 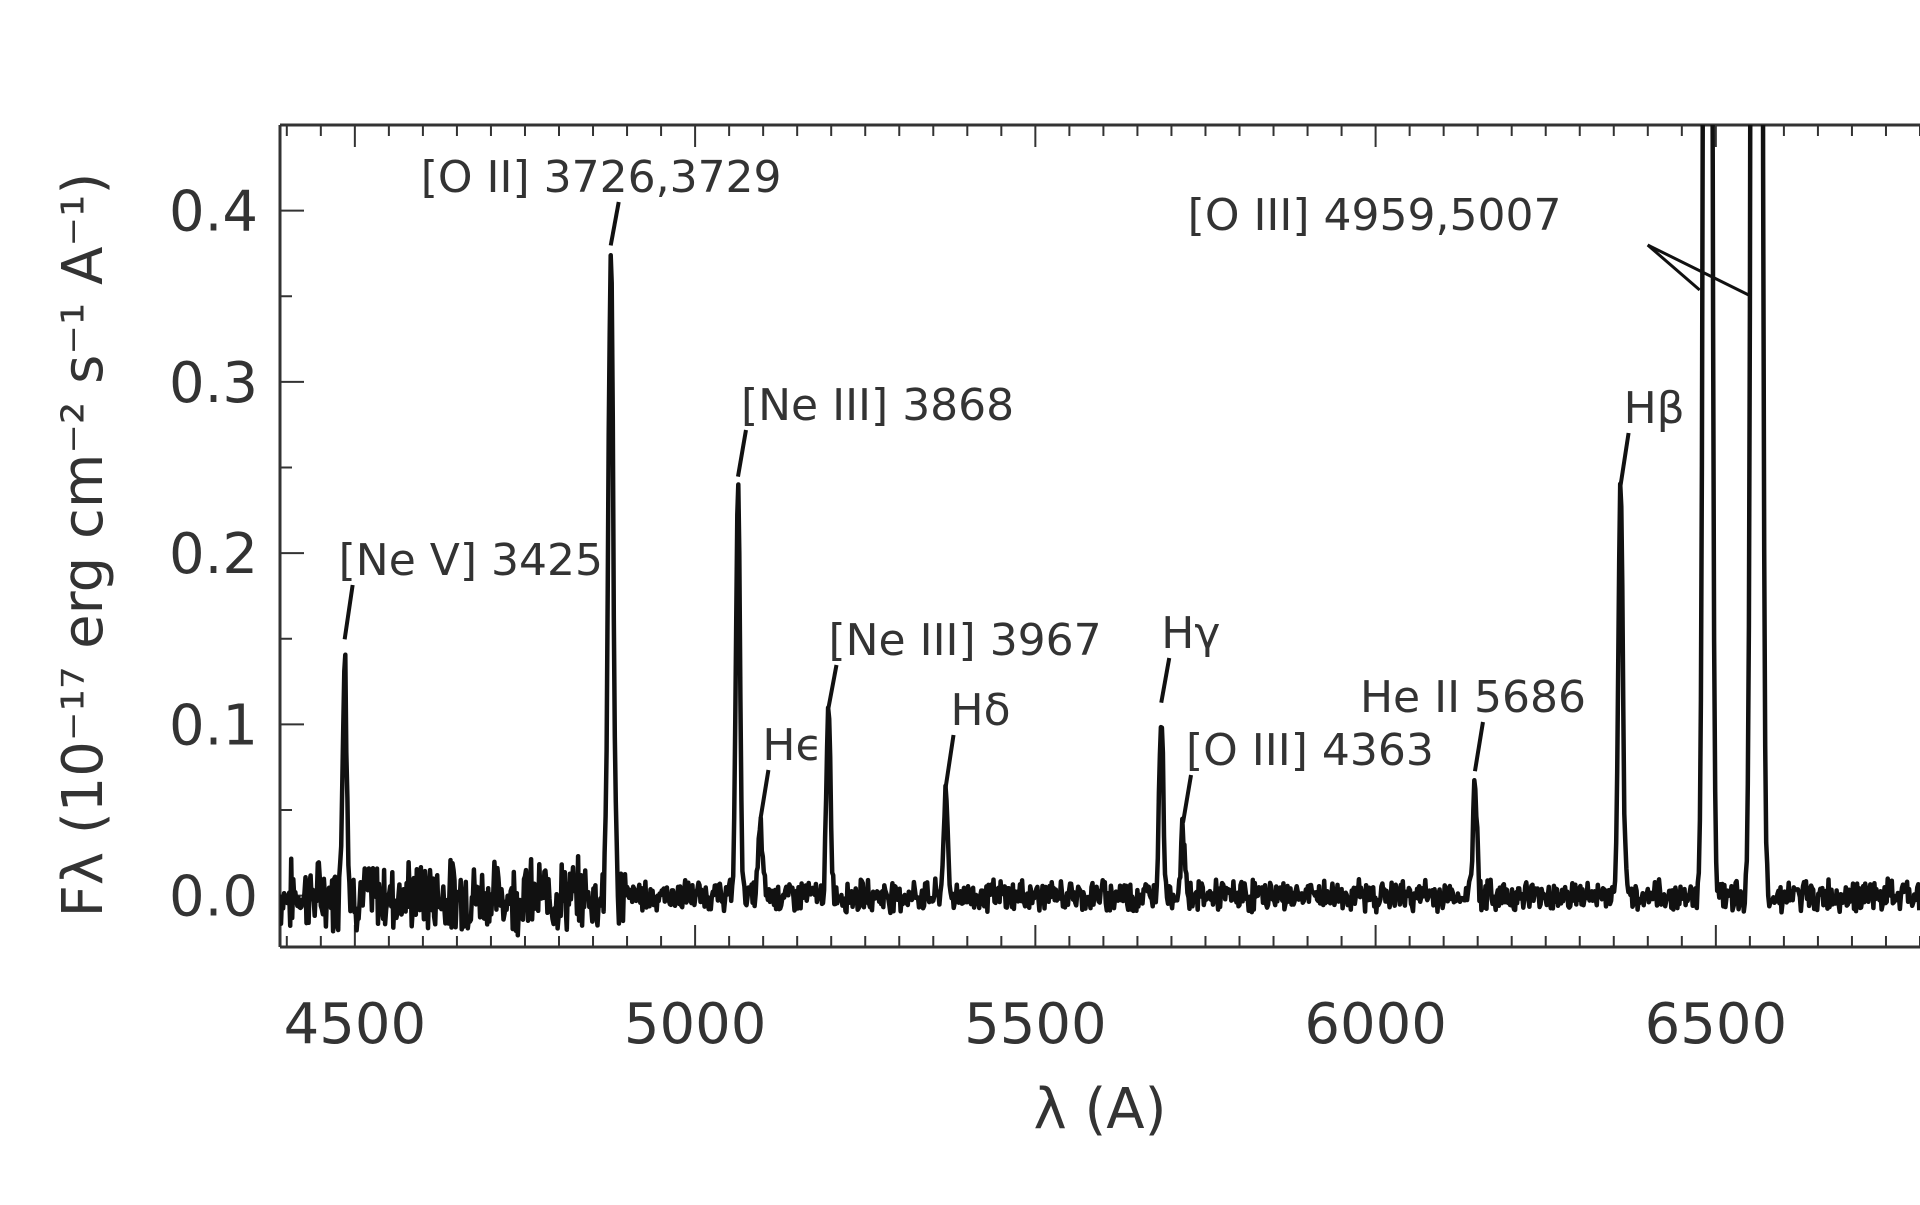 I want to click on emission-line-label: Hϵ, so click(x=792, y=745).